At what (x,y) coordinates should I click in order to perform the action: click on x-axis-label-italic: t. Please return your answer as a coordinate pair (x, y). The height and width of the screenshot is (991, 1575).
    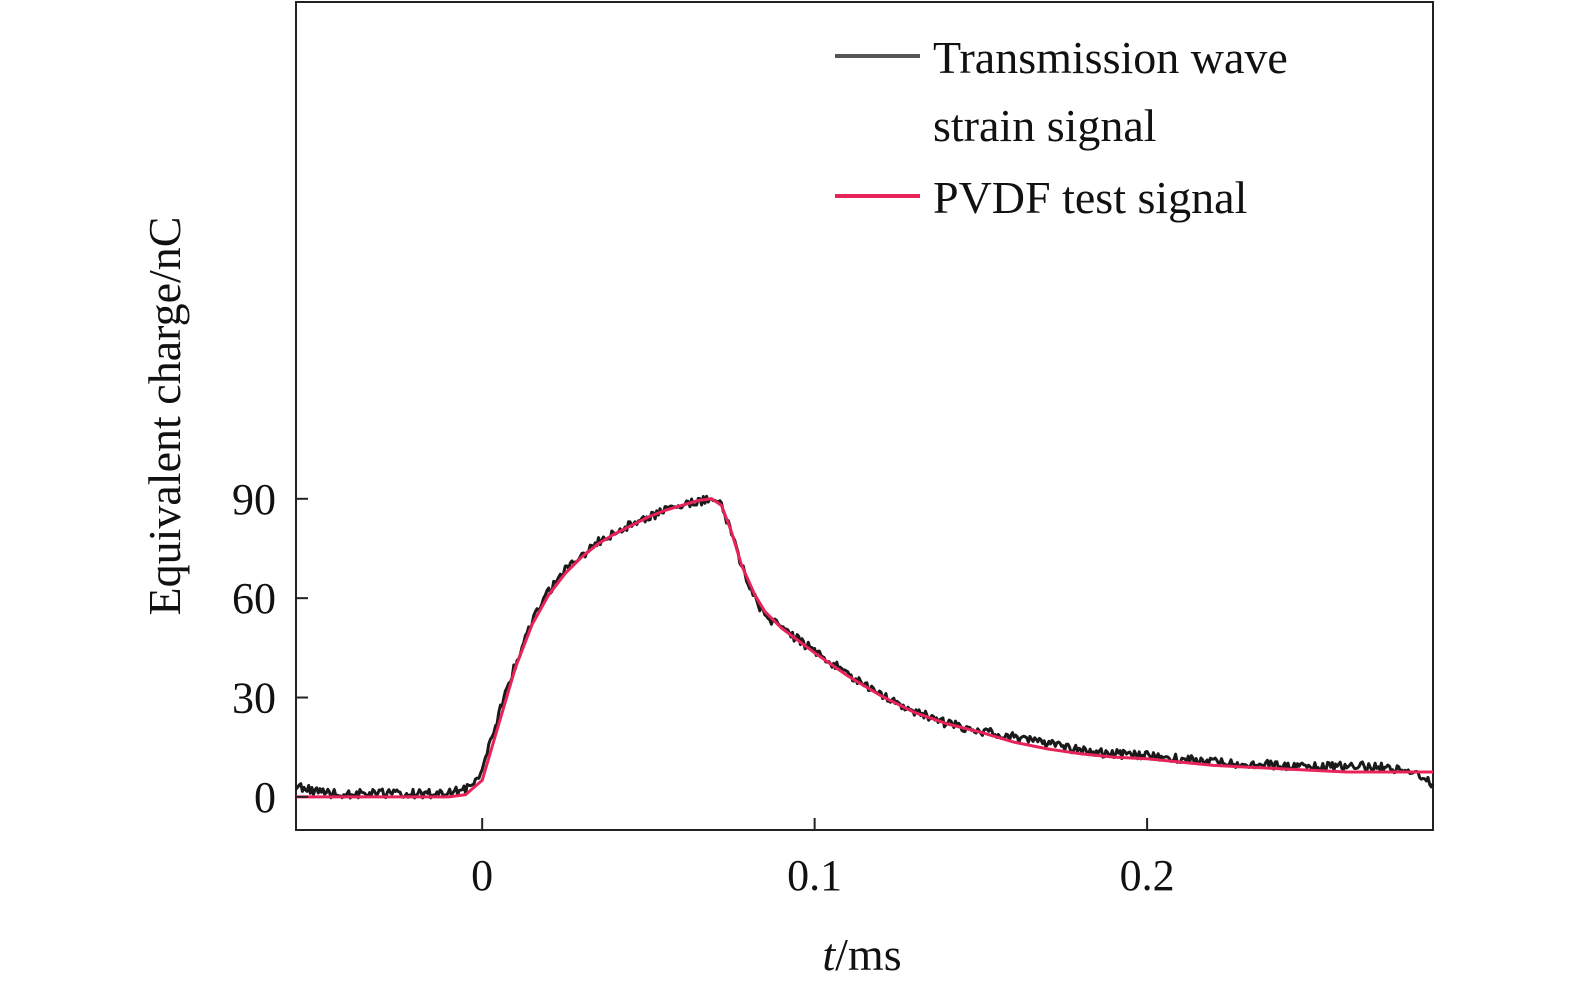
    Looking at the image, I should click on (829, 954).